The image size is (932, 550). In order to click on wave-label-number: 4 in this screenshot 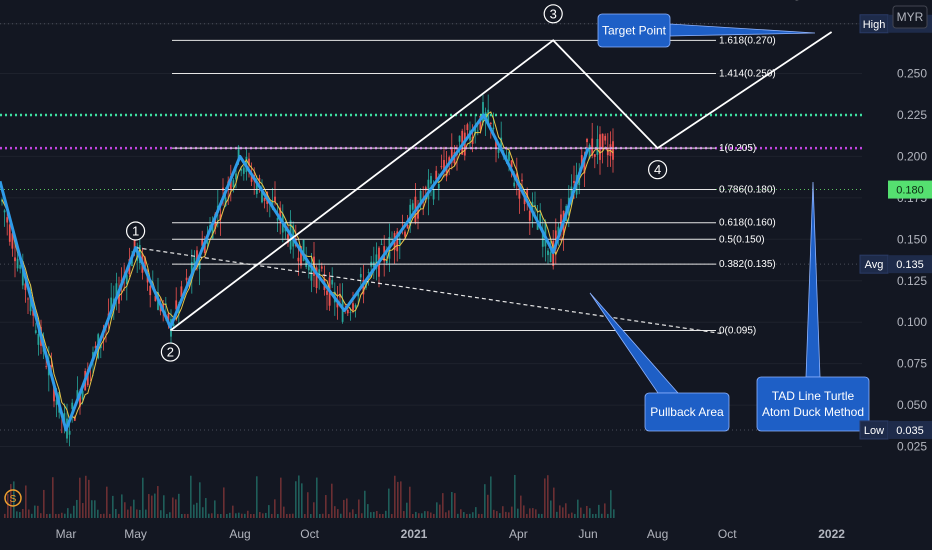, I will do `click(657, 169)`.